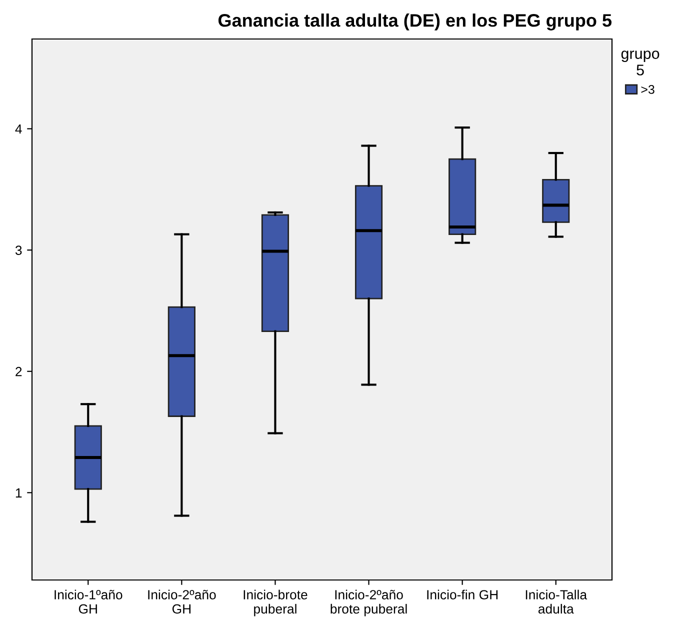 The image size is (673, 619). I want to click on x-tick-label: Inicio-2ºaño brote puberal, so click(368, 603).